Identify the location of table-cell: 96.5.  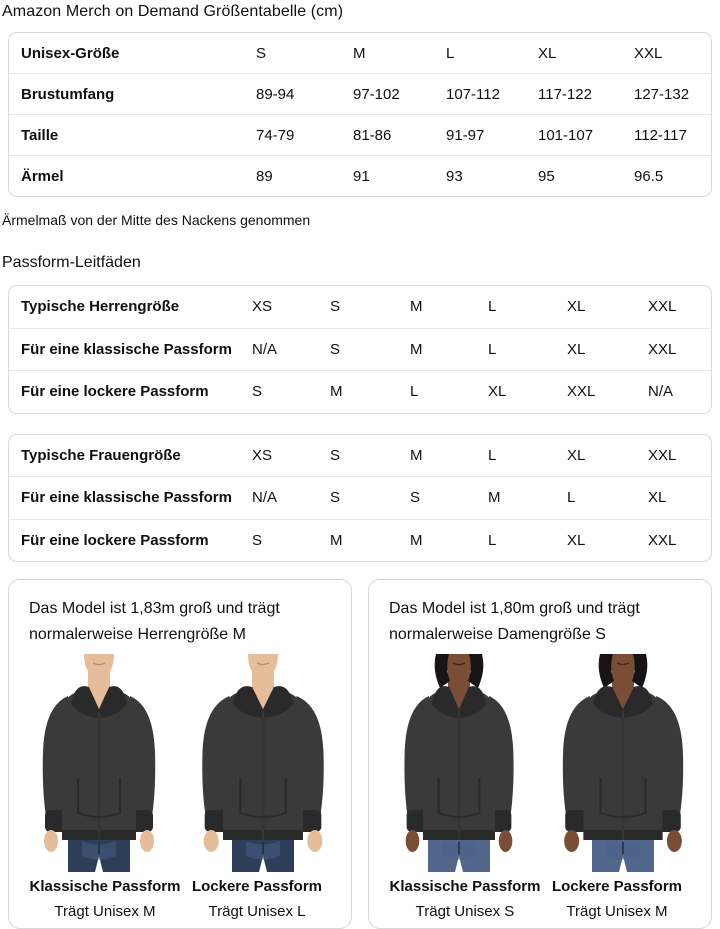
(649, 176).